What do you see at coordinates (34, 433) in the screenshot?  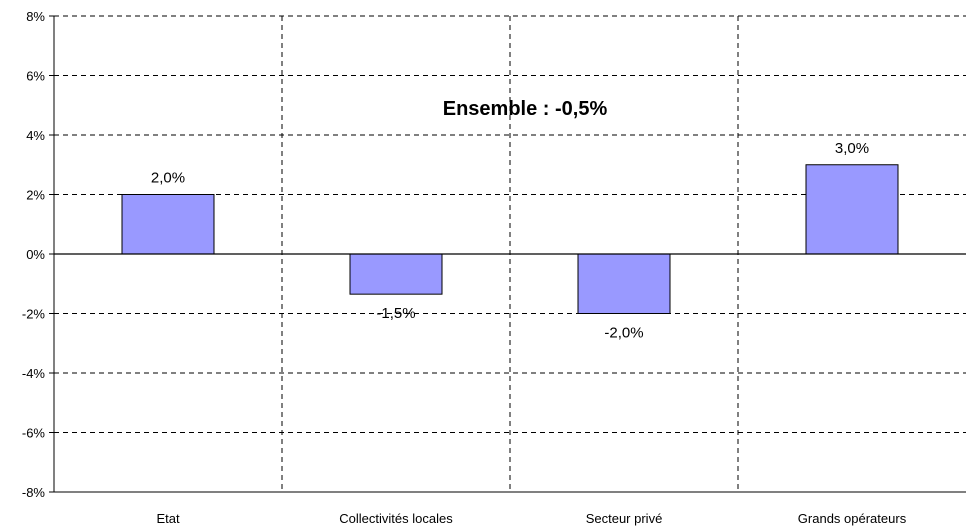 I see `y-tick-label: -6%` at bounding box center [34, 433].